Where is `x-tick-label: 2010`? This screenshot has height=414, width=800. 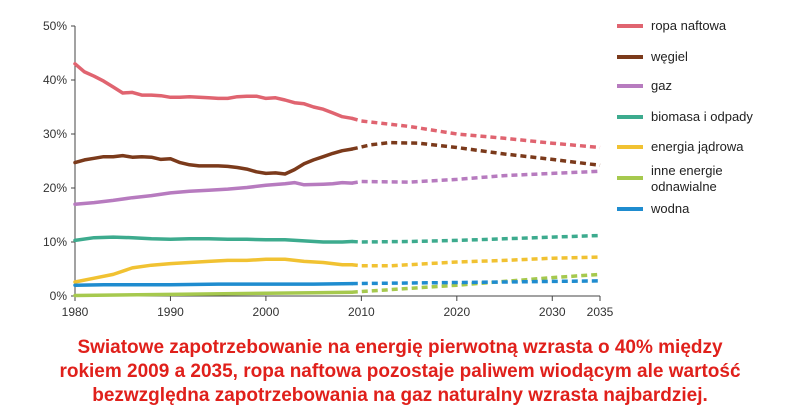
x-tick-label: 2010 is located at coordinates (361, 312).